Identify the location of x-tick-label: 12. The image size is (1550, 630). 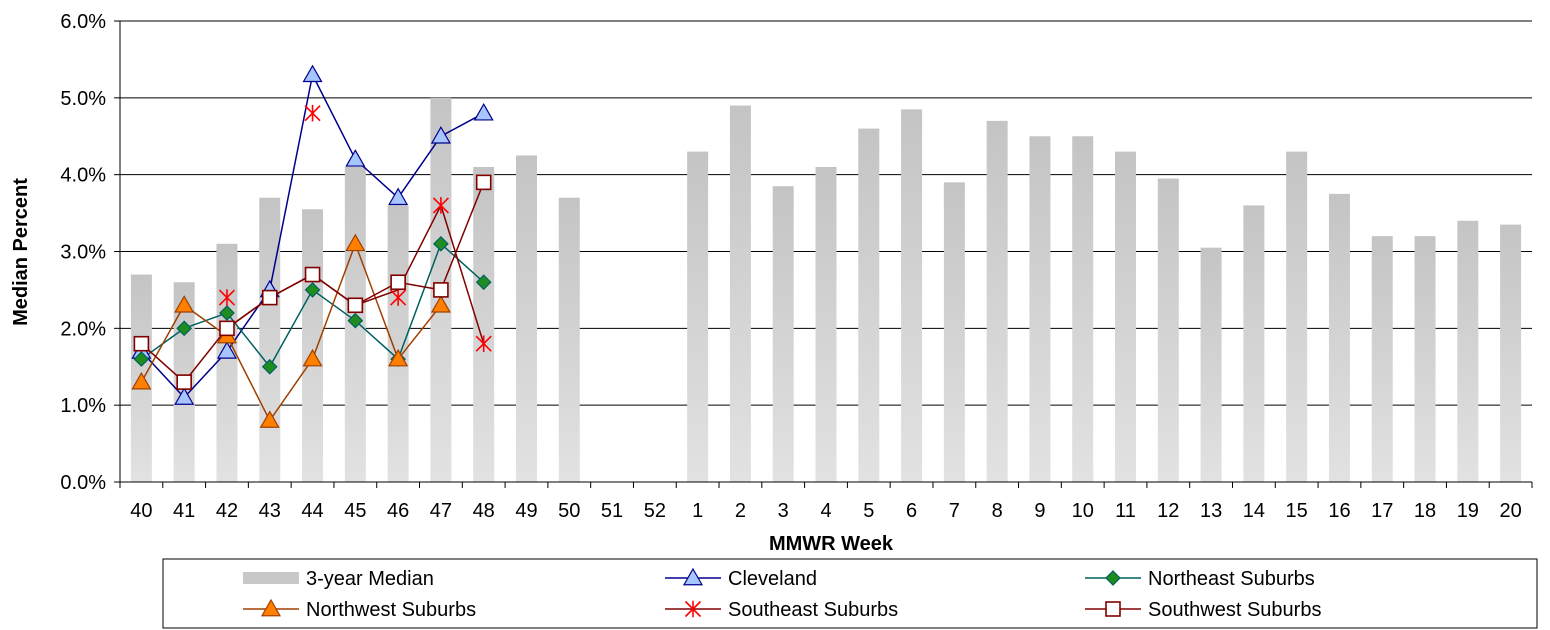
(1168, 511).